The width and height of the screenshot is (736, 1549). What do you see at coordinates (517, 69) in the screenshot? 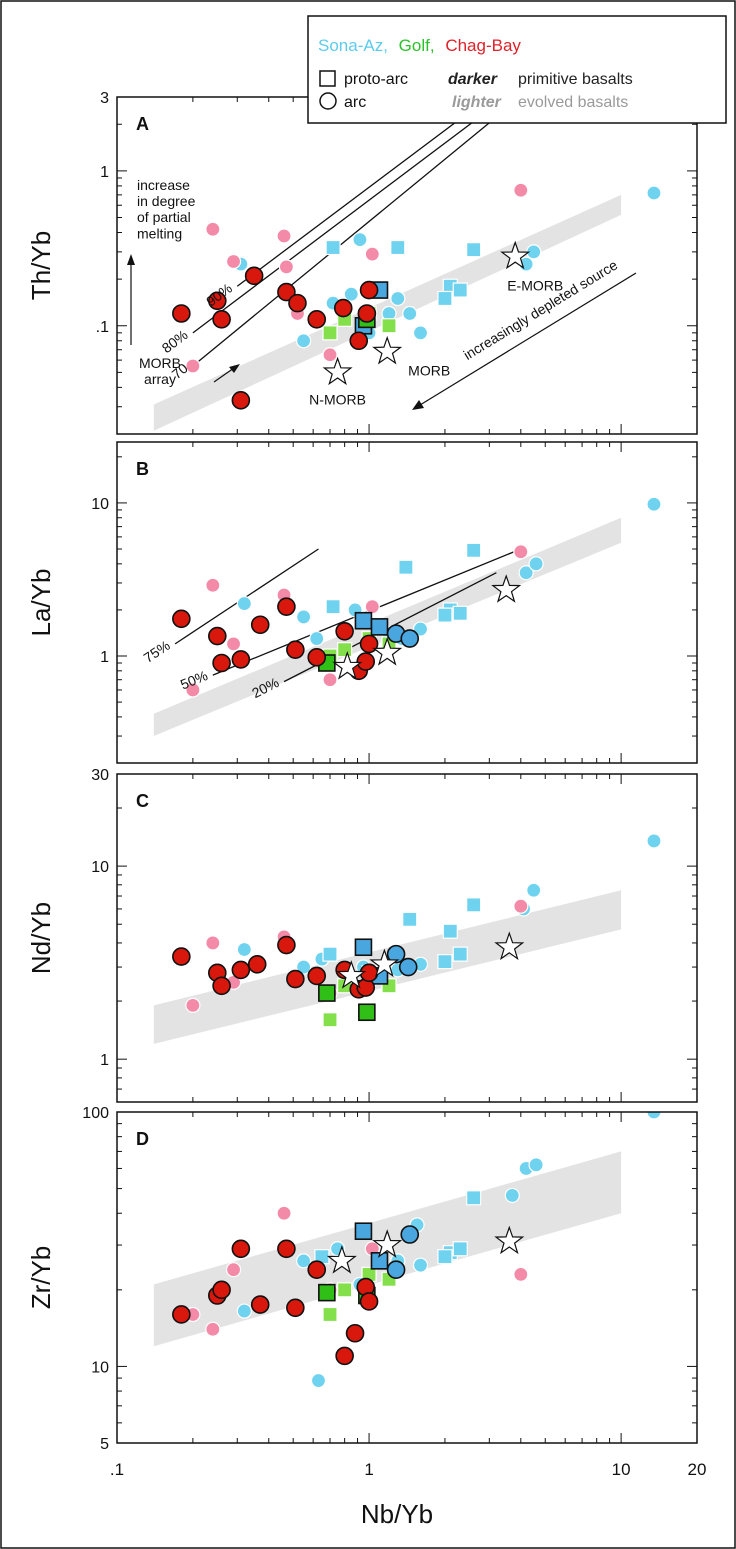
I see `legend-box` at bounding box center [517, 69].